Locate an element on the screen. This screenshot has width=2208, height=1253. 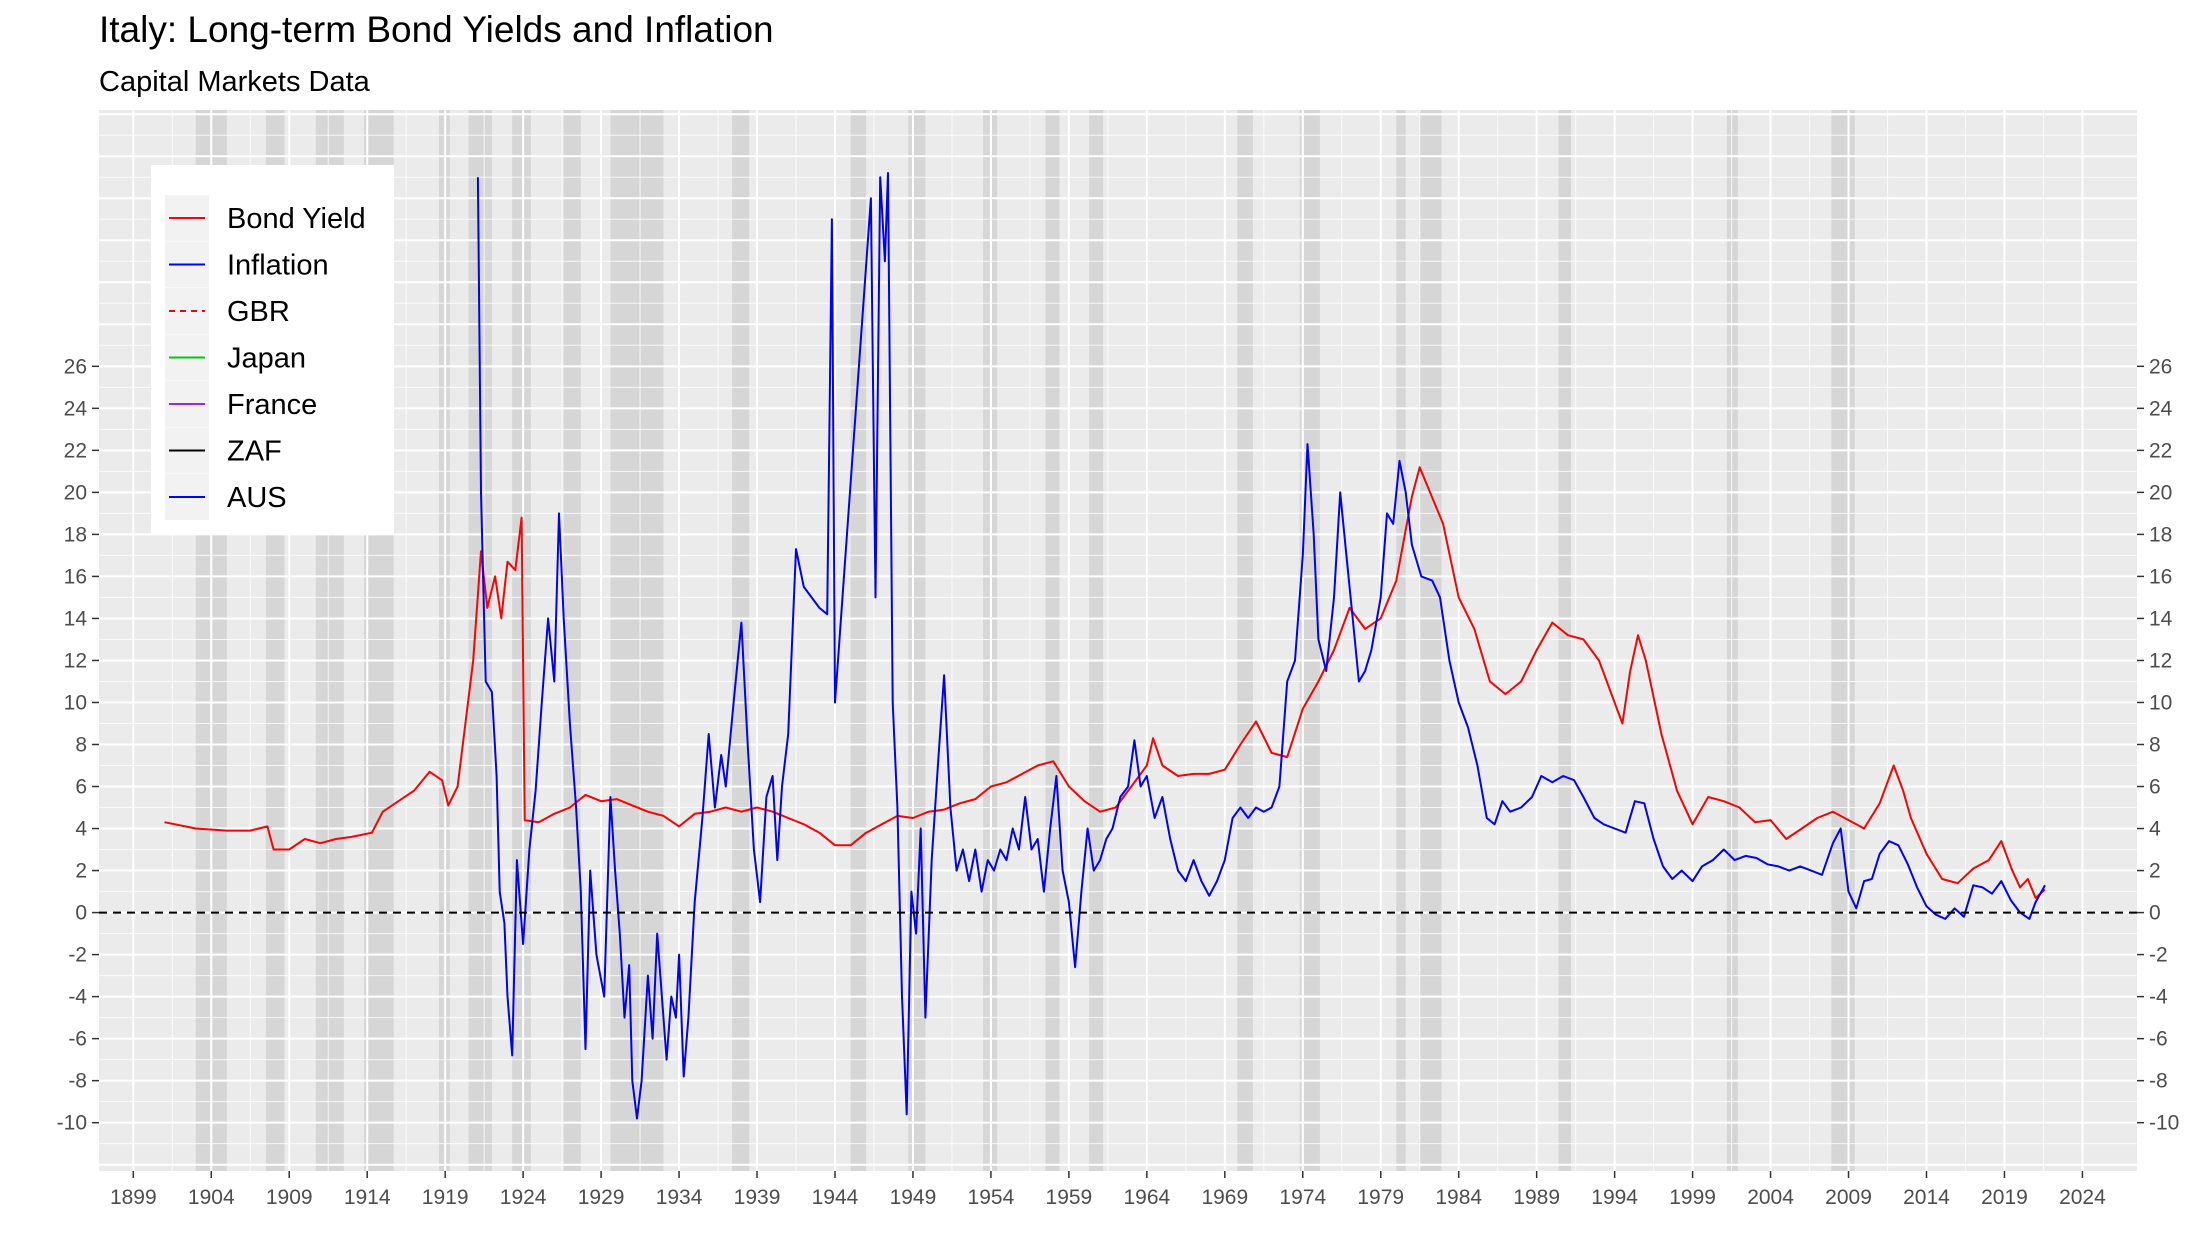
y-tick-label-right: 14 is located at coordinates (2161, 618).